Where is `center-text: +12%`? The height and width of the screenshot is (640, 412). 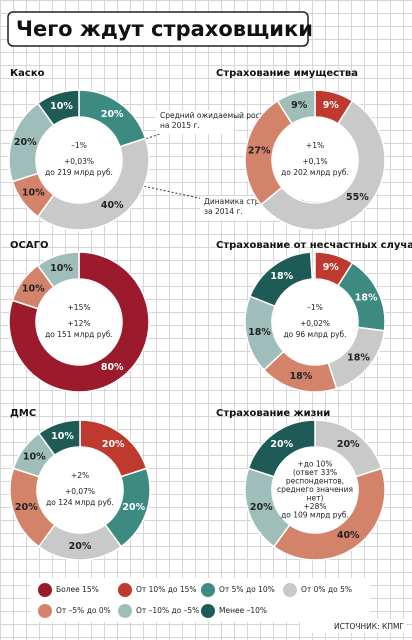
center-text: +12% is located at coordinates (79, 323).